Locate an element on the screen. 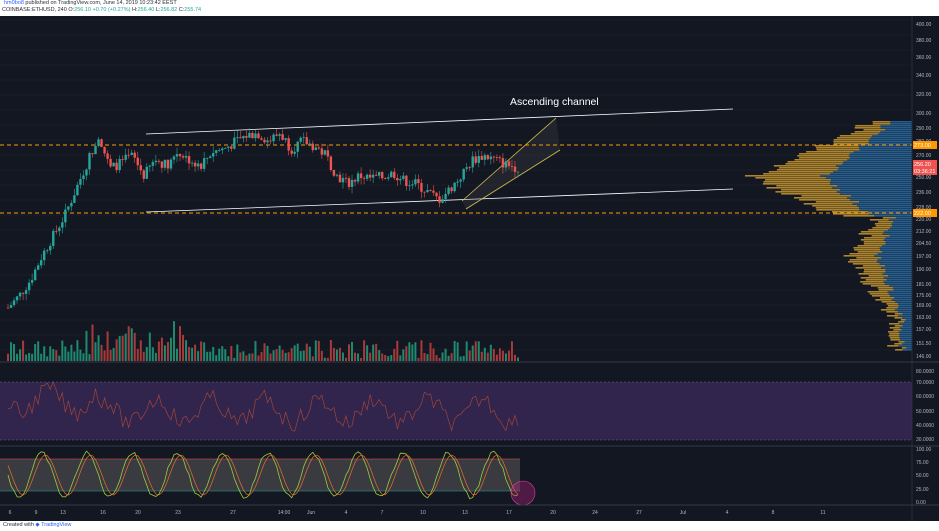 Image resolution: width=939 pixels, height=531 pixels. high-value: 256.40 is located at coordinates (146, 10).